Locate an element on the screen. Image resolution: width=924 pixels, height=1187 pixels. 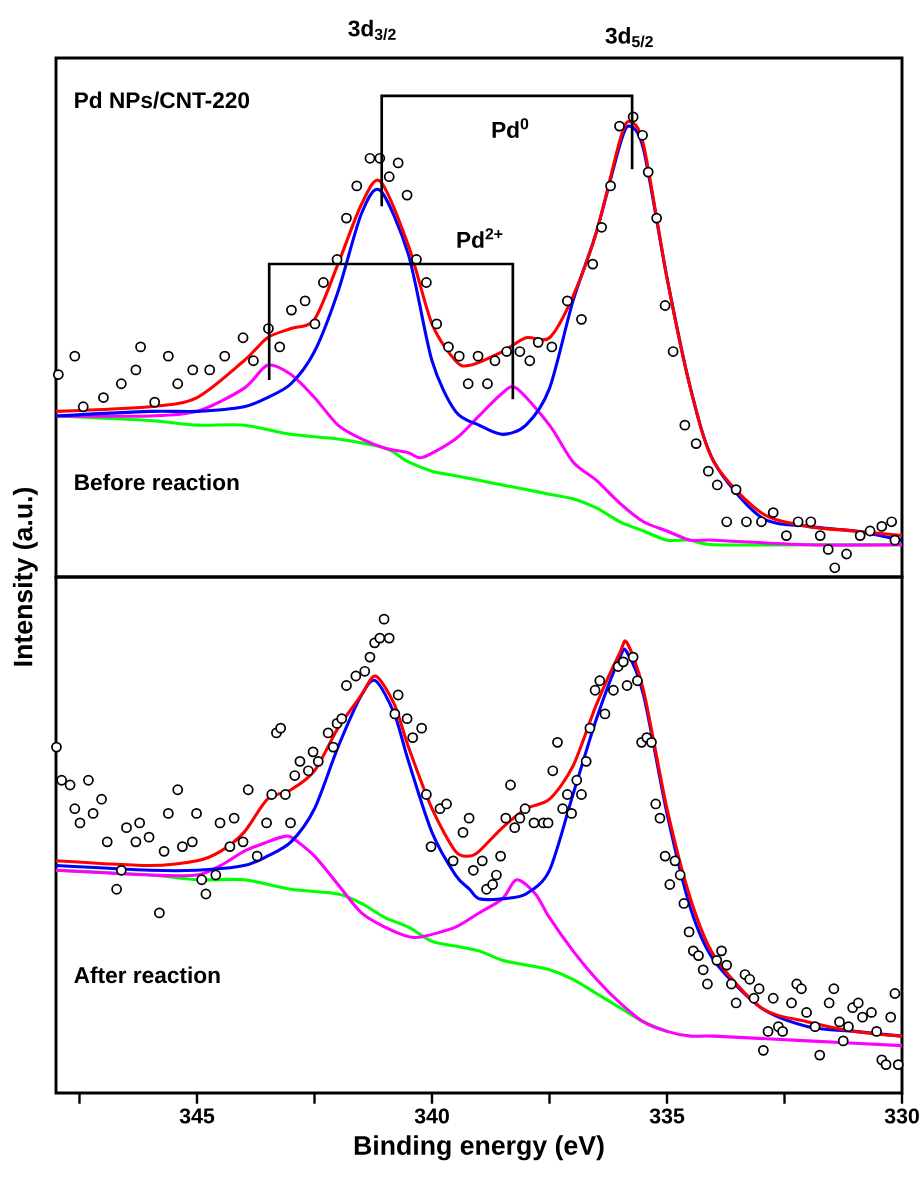
text: Pd NPs/CNT-220 is located at coordinates (162, 100).